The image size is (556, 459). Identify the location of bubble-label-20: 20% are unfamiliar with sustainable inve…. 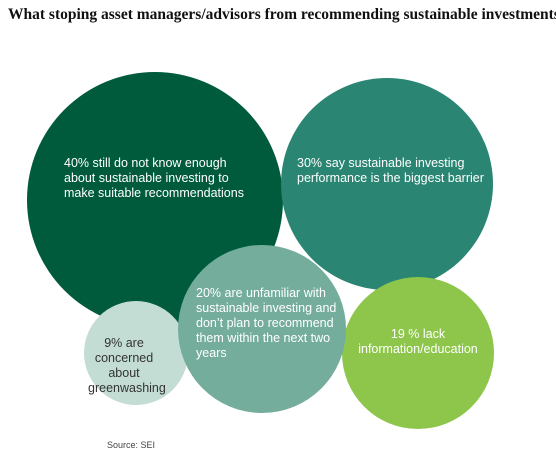
(266, 323).